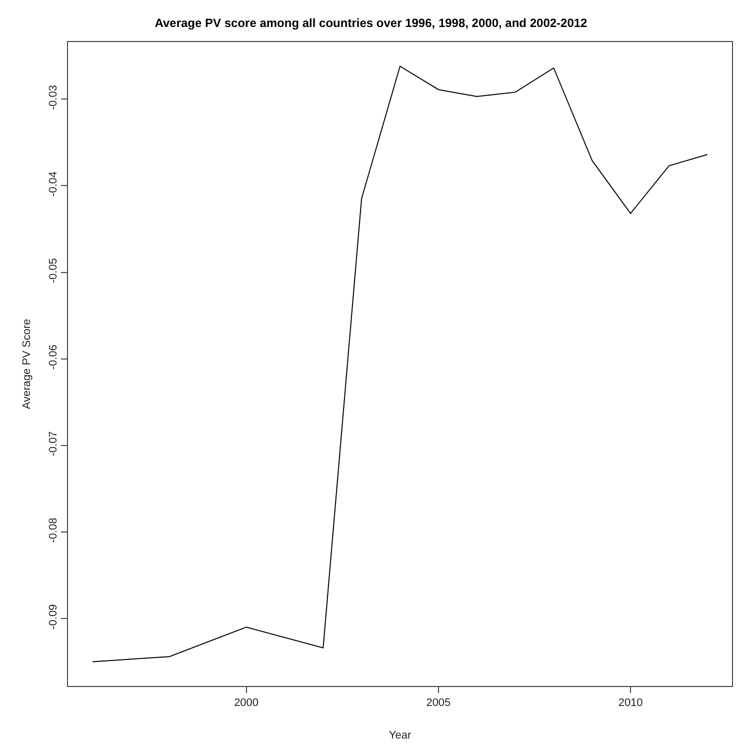 The image size is (742, 750). Describe the element at coordinates (54, 184) in the screenshot. I see `y-tick-label: -0.04` at that location.